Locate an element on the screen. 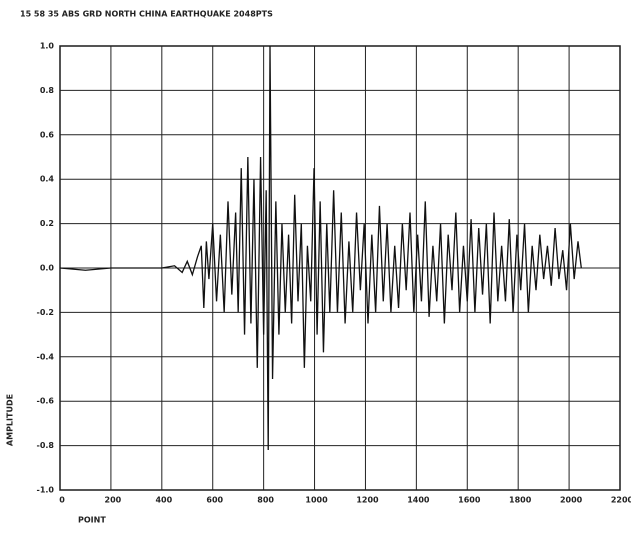 This screenshot has width=631, height=538. y-axis-label: AMPLITUDE is located at coordinates (10, 420).